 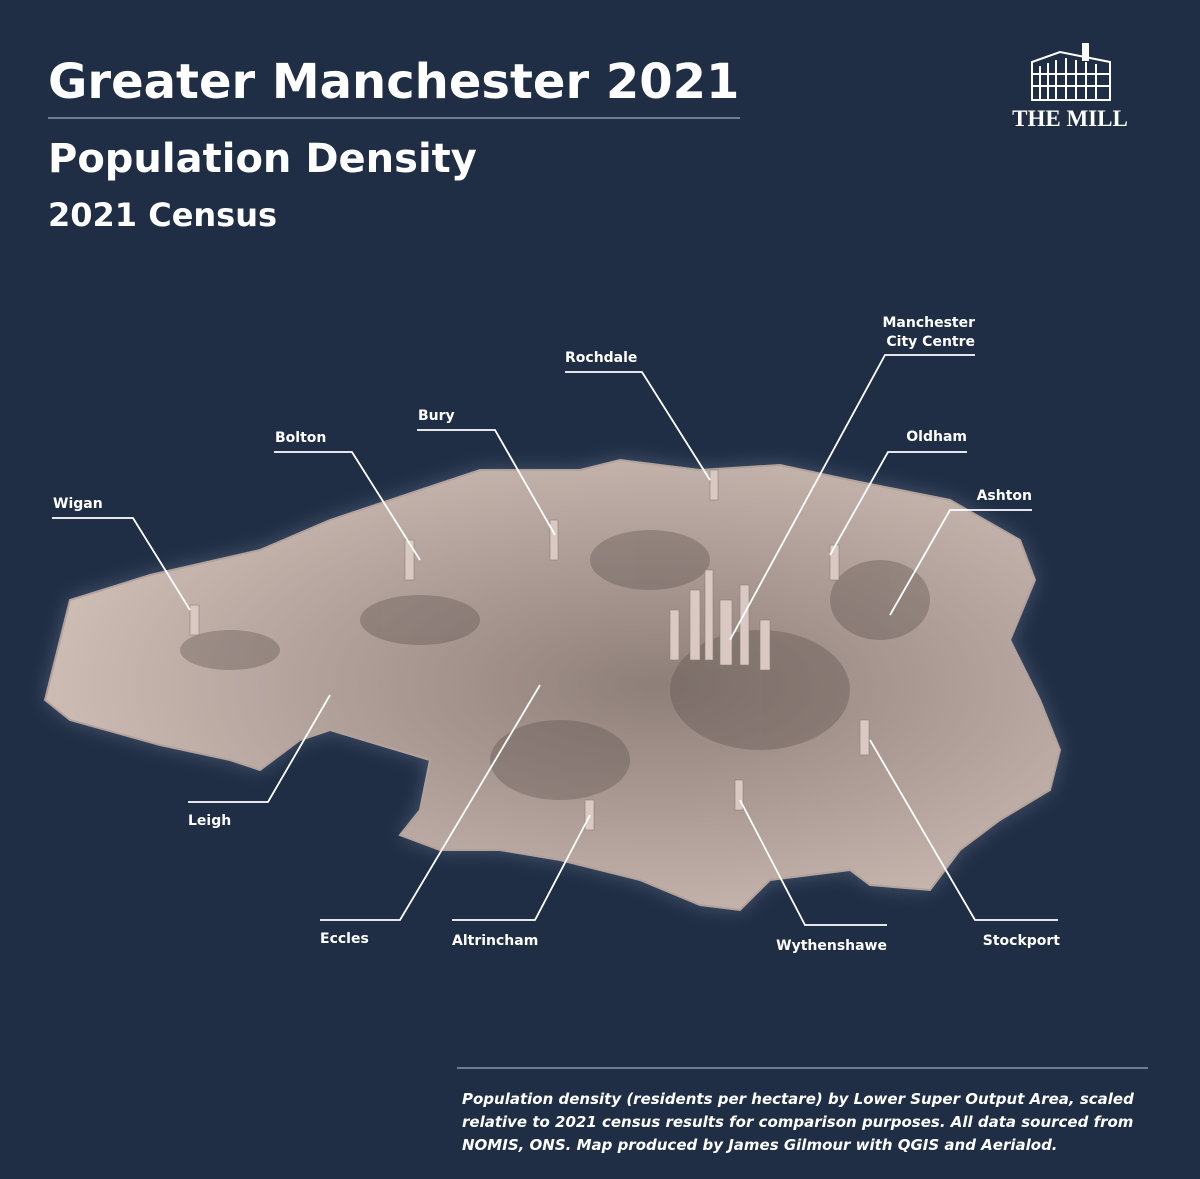 What do you see at coordinates (262, 159) in the screenshot?
I see `subtitle: Population Density` at bounding box center [262, 159].